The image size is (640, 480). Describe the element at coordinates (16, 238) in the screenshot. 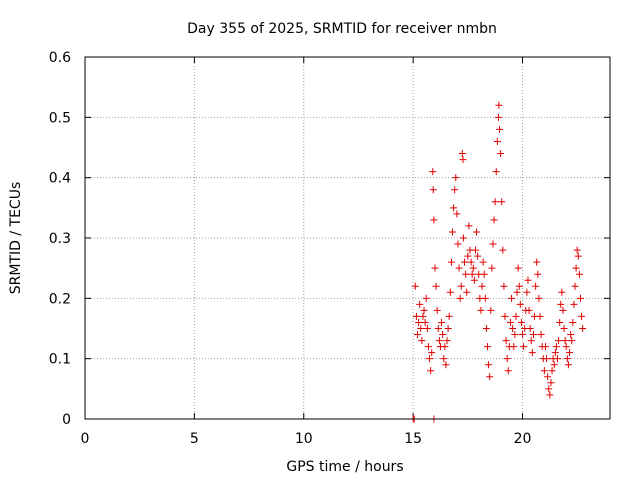

I see `y-axis-title: SRMTID / TECUs` at that location.